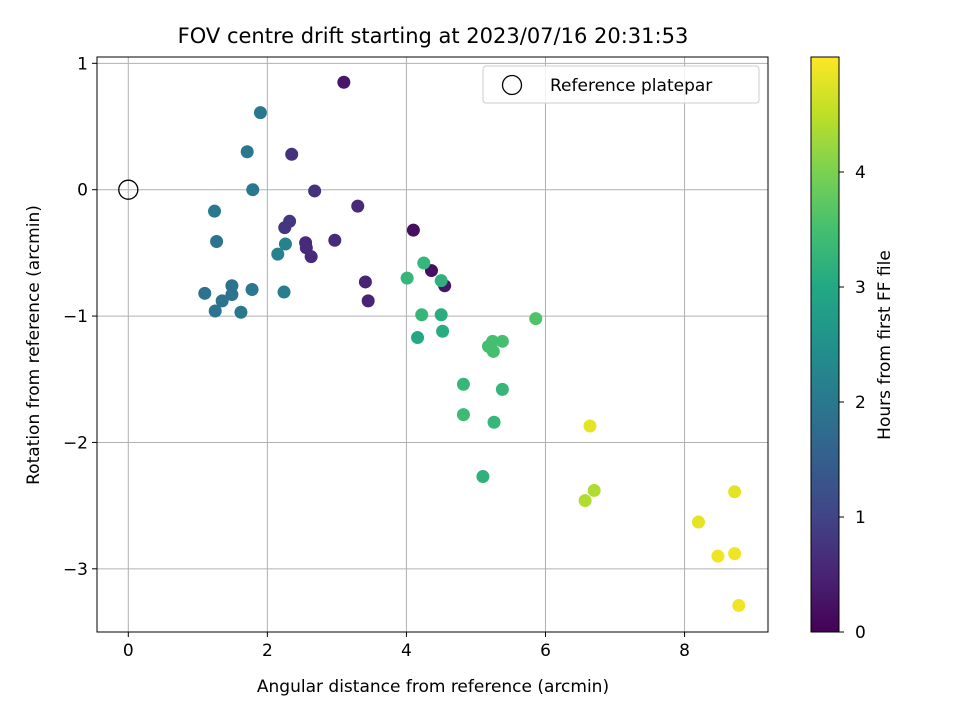 The width and height of the screenshot is (960, 720). Describe the element at coordinates (860, 173) in the screenshot. I see `colorbar-tick-label: 4` at that location.